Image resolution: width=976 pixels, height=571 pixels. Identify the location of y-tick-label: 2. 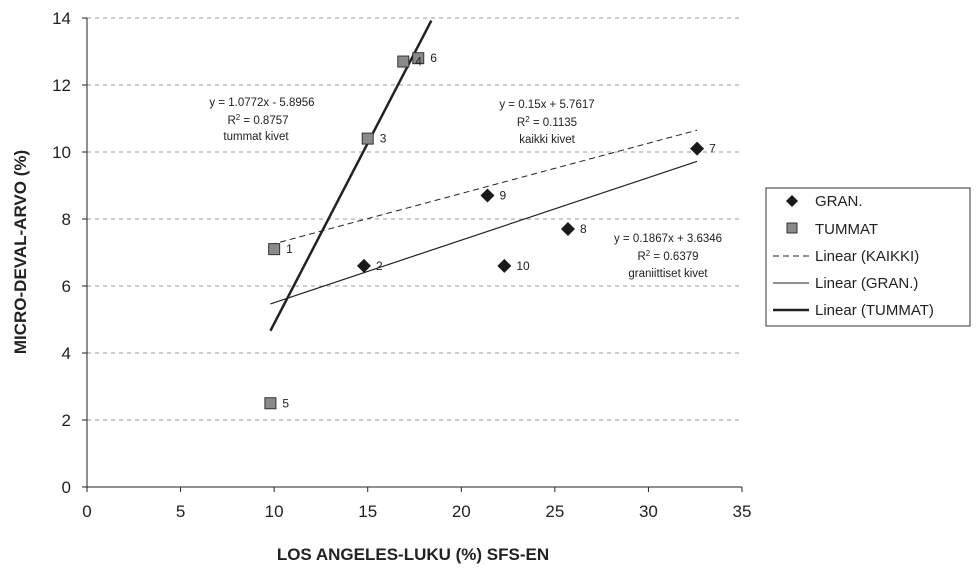
(66, 420).